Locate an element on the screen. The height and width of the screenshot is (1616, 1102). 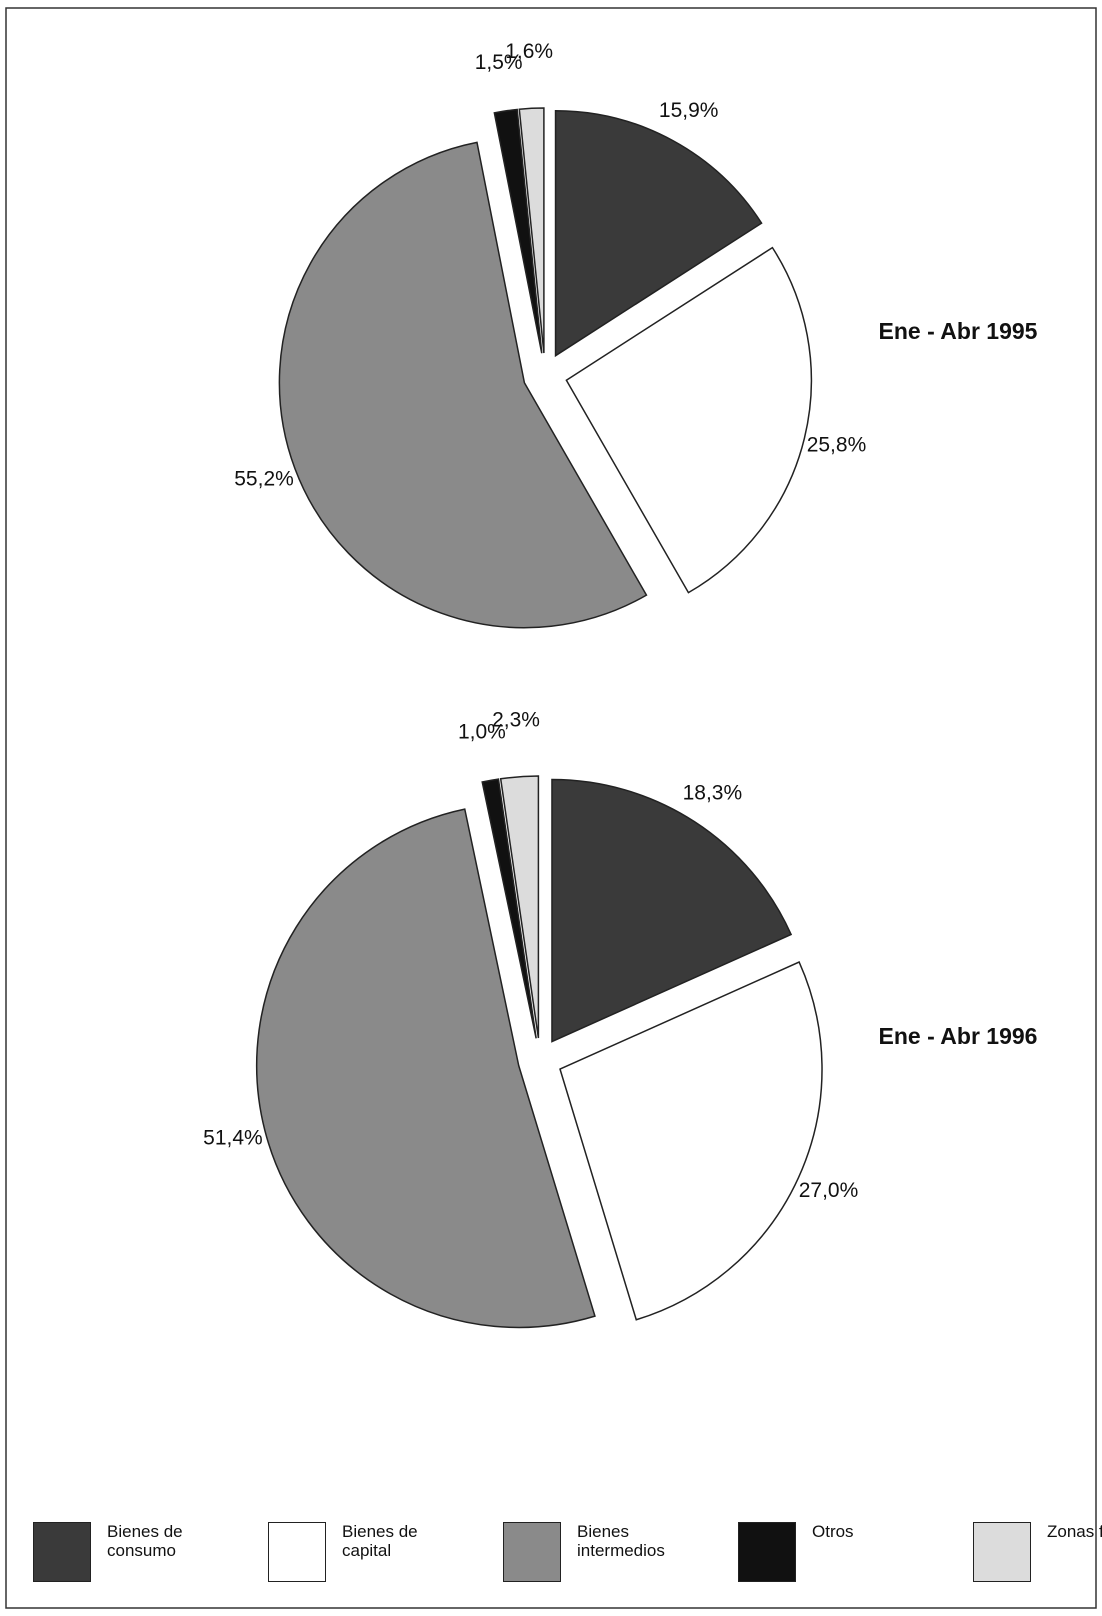
legend-item: Bienes de consumo is located at coordinates (130, 1552).